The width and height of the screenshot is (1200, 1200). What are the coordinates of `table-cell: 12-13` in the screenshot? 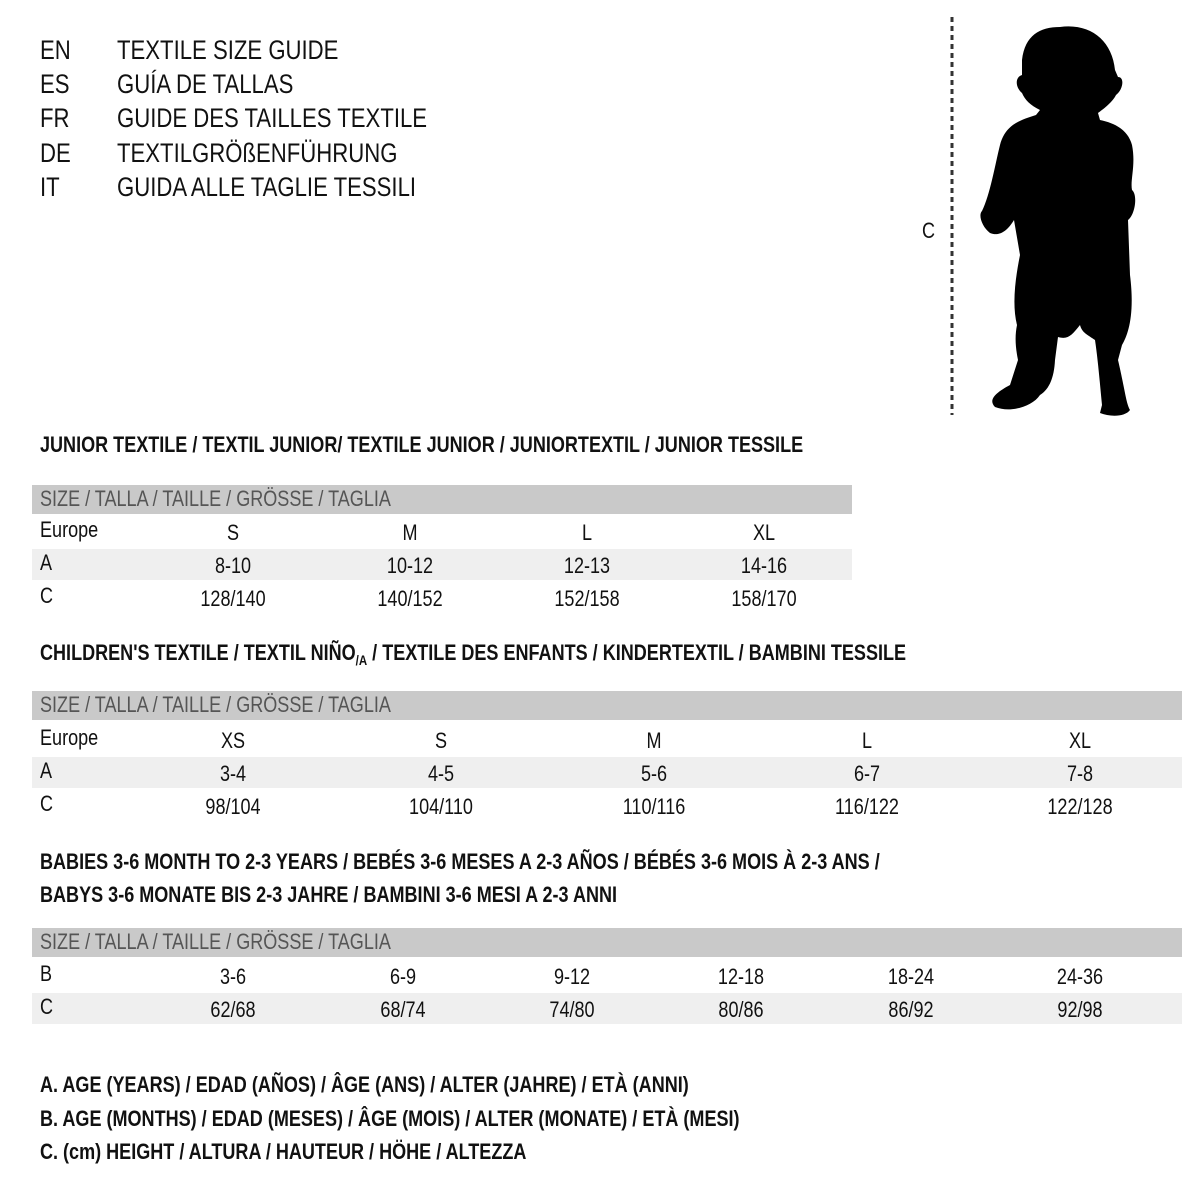 It's located at (587, 565).